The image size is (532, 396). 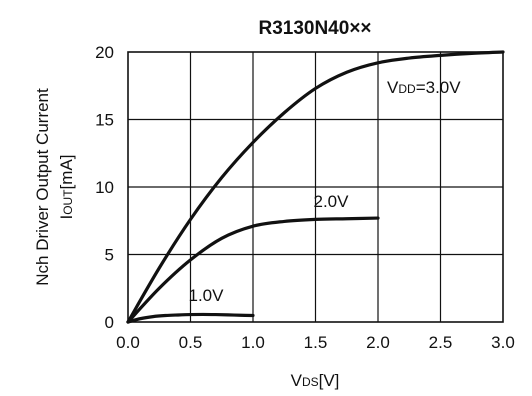 What do you see at coordinates (253, 342) in the screenshot?
I see `x-tick-label: 1.0` at bounding box center [253, 342].